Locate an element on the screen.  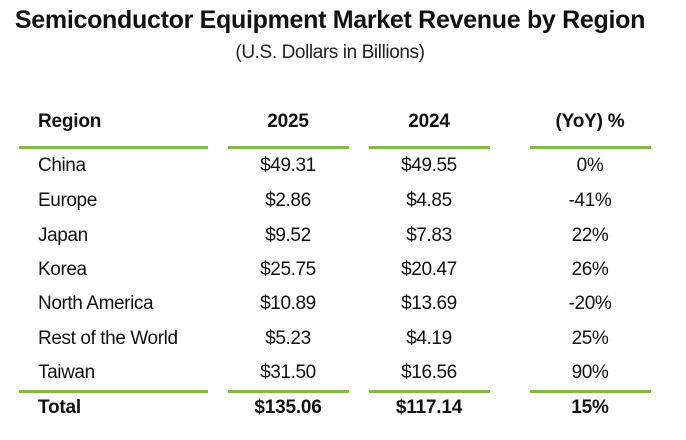
cell-yoy: 90% is located at coordinates (590, 372).